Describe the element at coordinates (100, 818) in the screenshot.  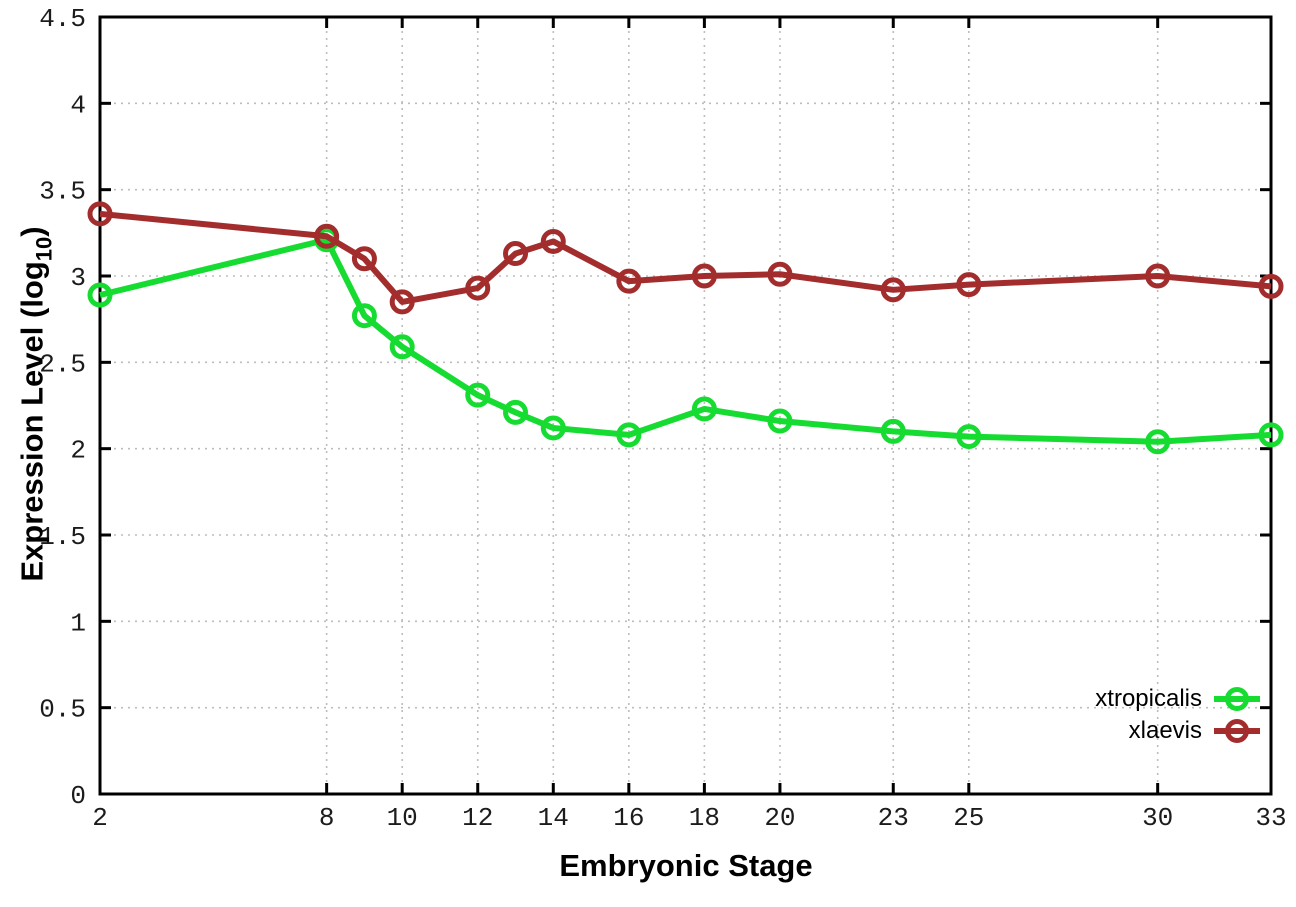
I see `x-tick-label-2: 2` at that location.